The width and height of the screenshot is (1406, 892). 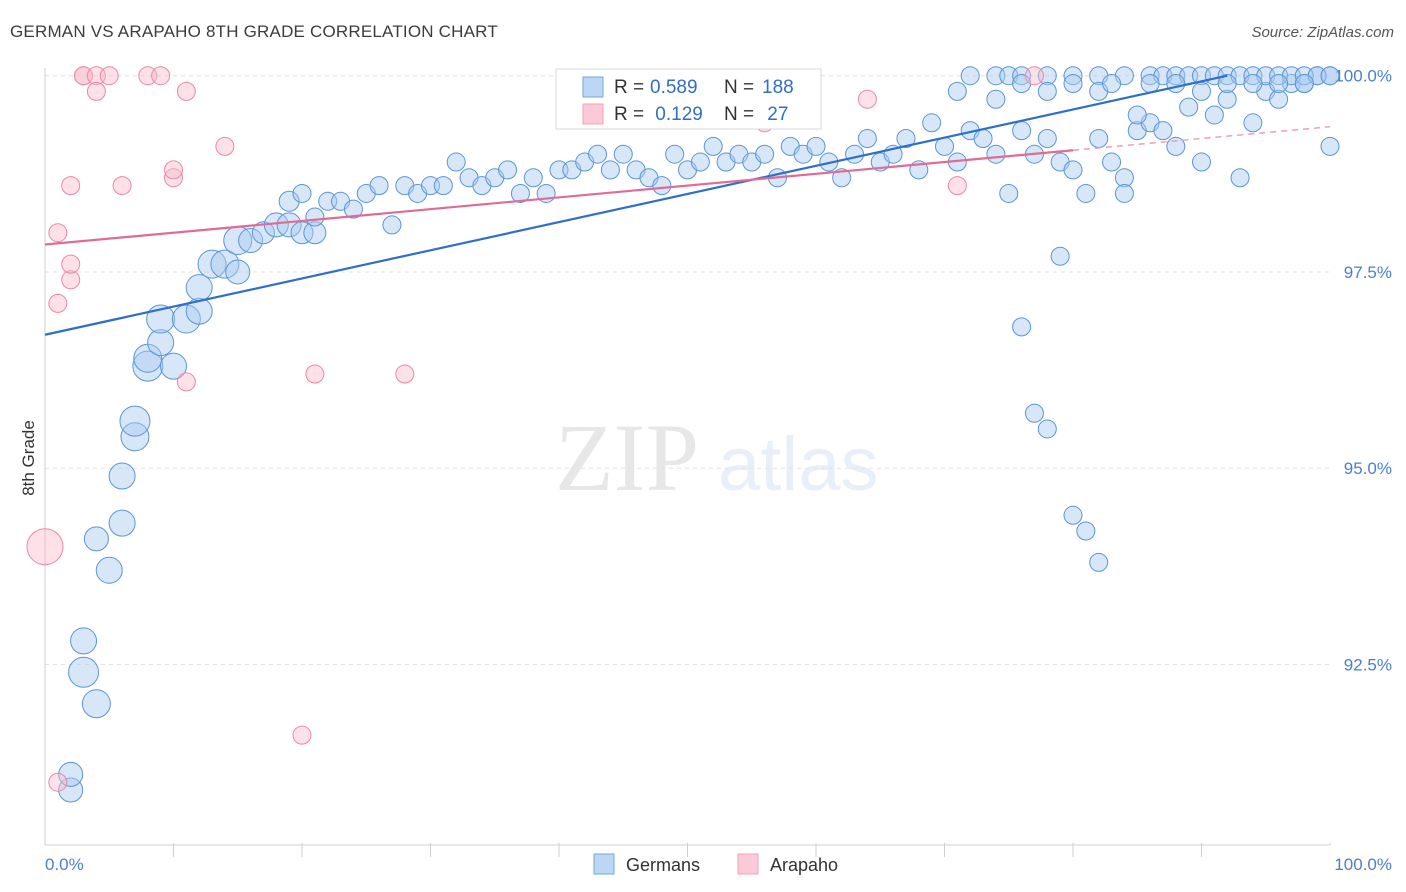 What do you see at coordinates (629, 114) in the screenshot?
I see `r-label-arapaho: R =` at bounding box center [629, 114].